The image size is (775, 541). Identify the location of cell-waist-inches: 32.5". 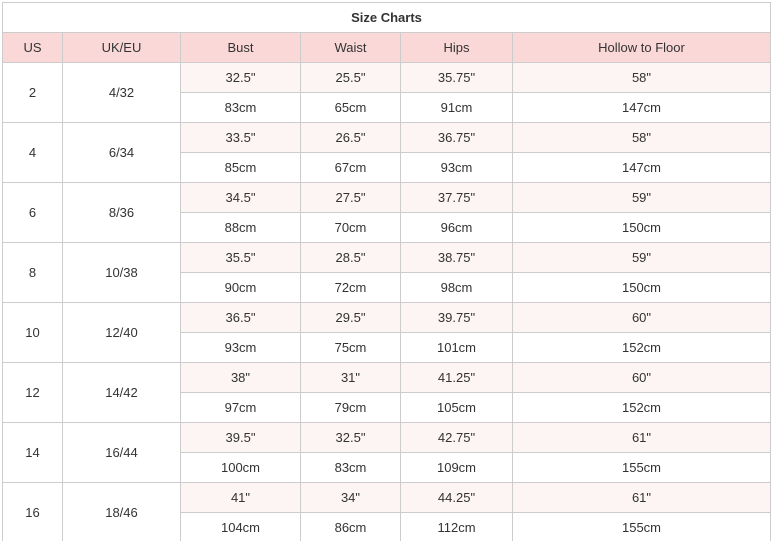
(350, 437).